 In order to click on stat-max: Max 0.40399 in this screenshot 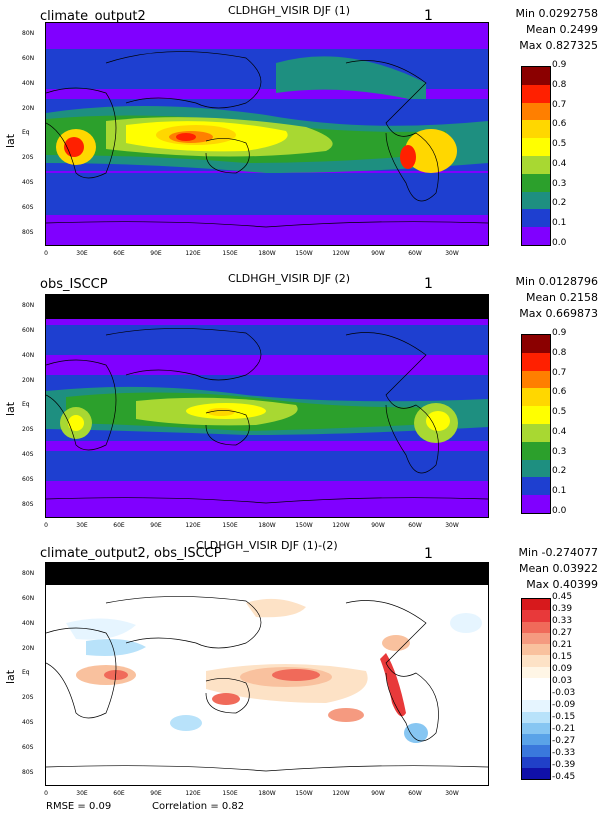, I will do `click(562, 584)`.